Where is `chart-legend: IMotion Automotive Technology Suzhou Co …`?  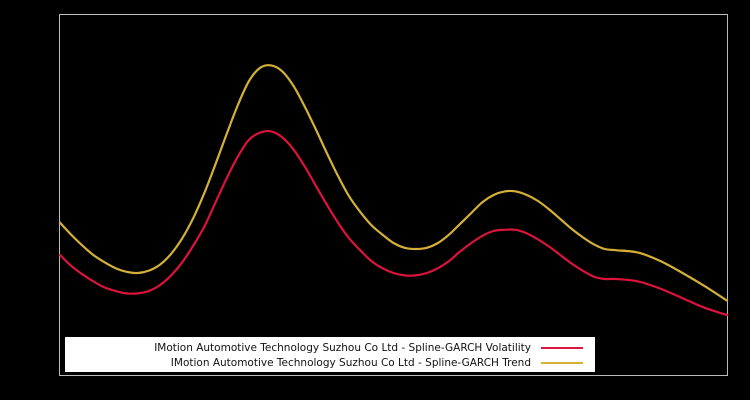 chart-legend: IMotion Automotive Technology Suzhou Co … is located at coordinates (330, 354).